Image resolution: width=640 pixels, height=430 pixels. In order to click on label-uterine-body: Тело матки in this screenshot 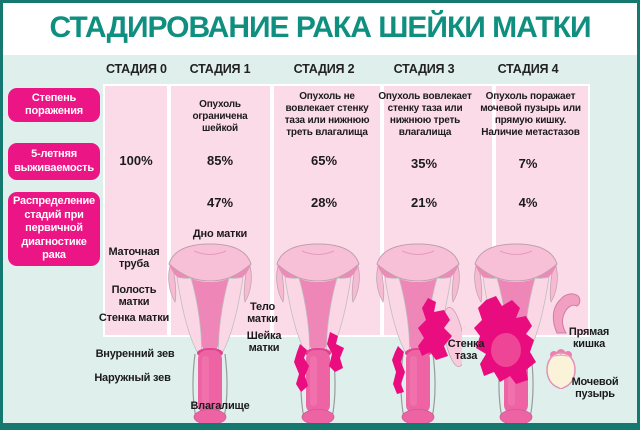, I will do `click(262, 313)`.